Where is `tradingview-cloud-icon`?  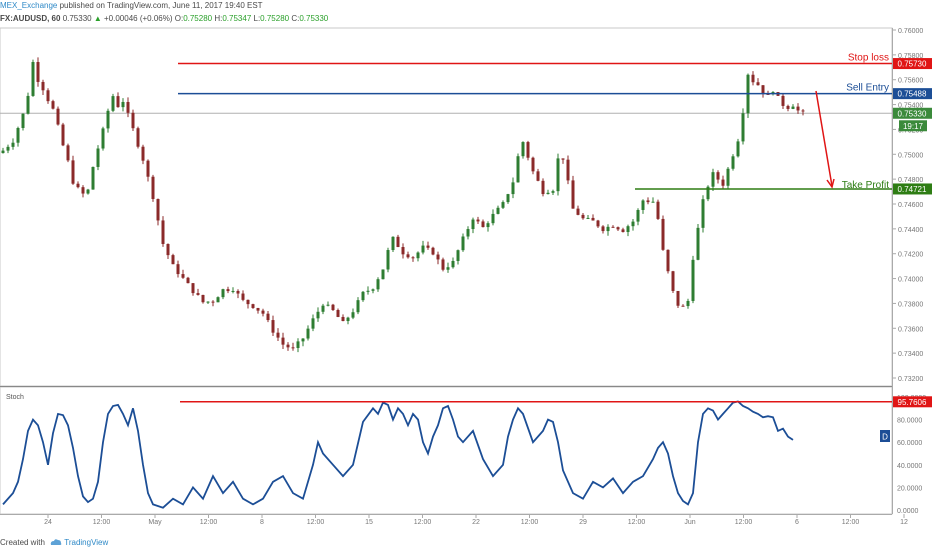
tradingview-cloud-icon is located at coordinates (56, 542).